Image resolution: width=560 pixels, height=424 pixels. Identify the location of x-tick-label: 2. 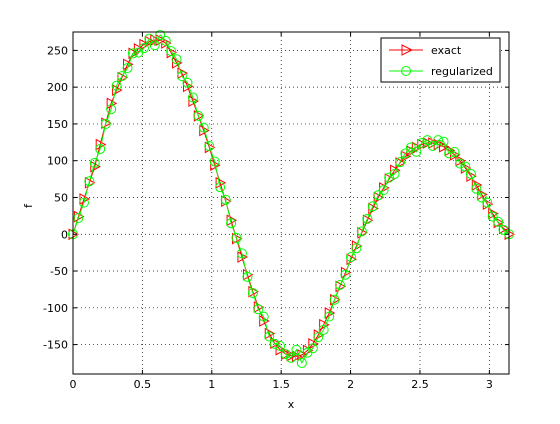
(350, 384).